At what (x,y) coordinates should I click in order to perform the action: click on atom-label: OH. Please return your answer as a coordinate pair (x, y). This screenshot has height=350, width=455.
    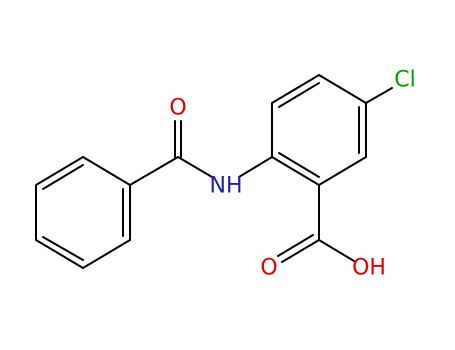
    Looking at the image, I should click on (369, 268).